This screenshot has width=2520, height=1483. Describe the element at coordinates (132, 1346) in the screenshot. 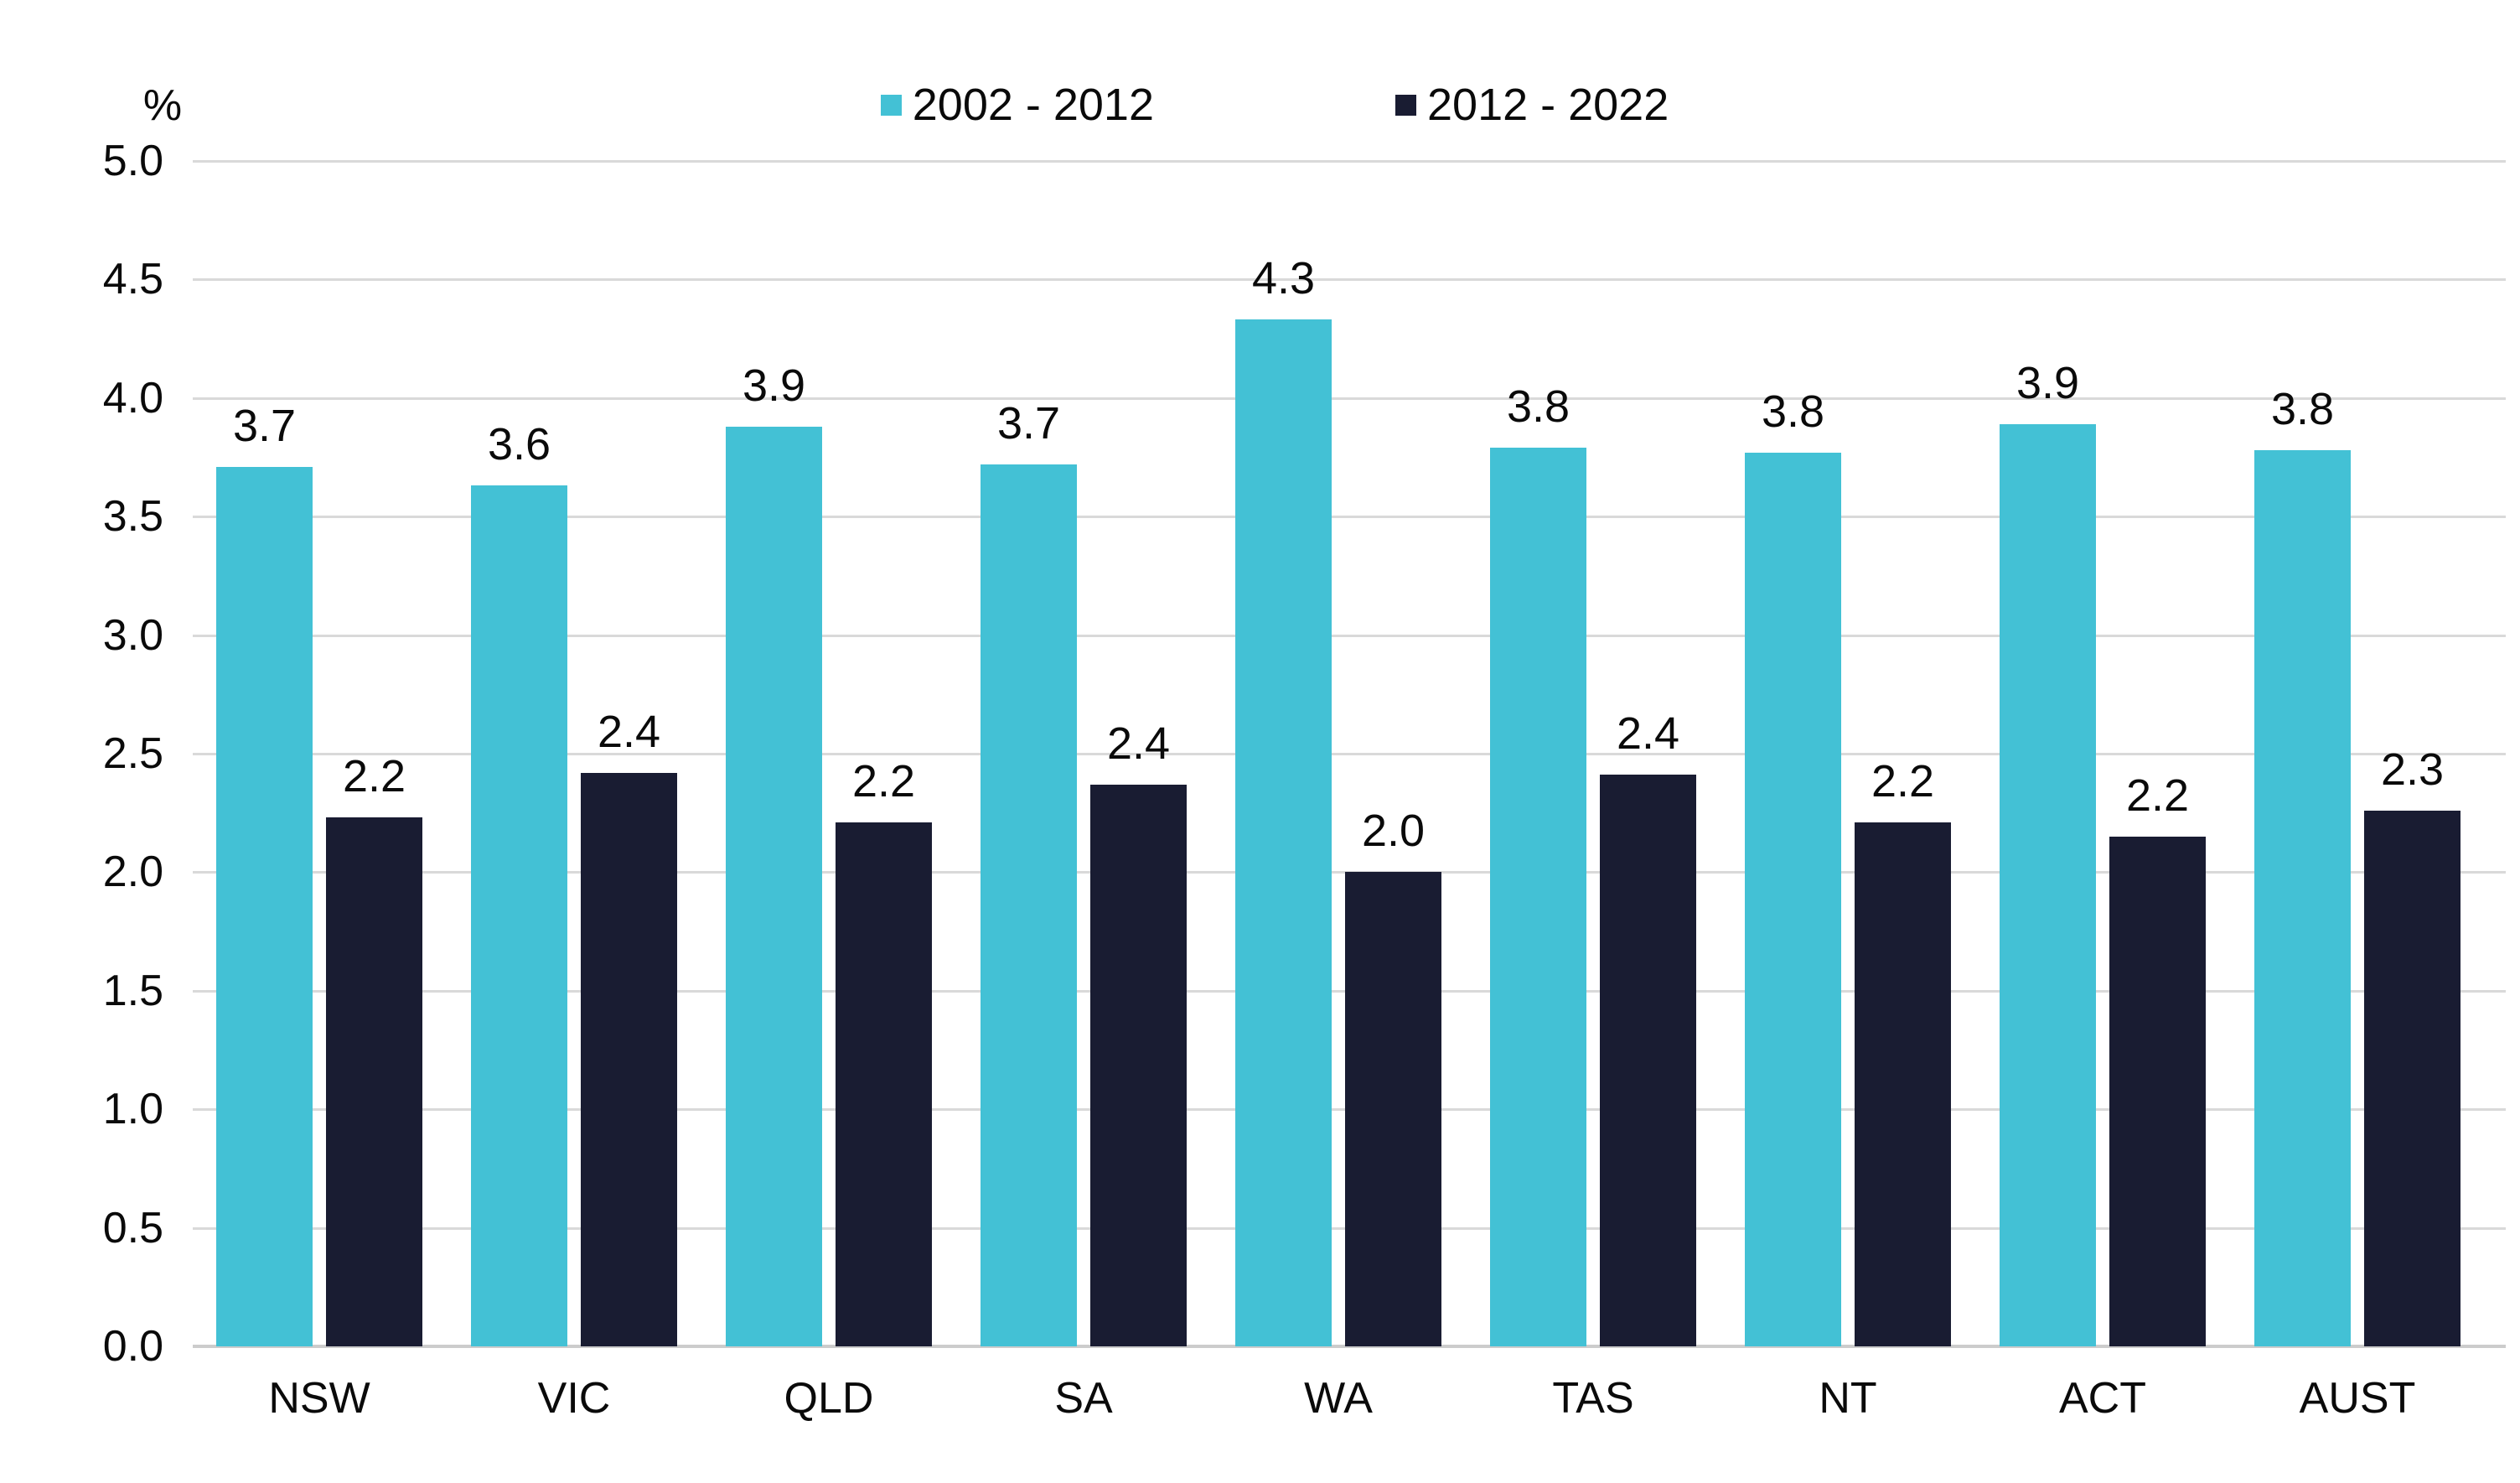

I see `y-tick-label-0.0: 0.0` at that location.